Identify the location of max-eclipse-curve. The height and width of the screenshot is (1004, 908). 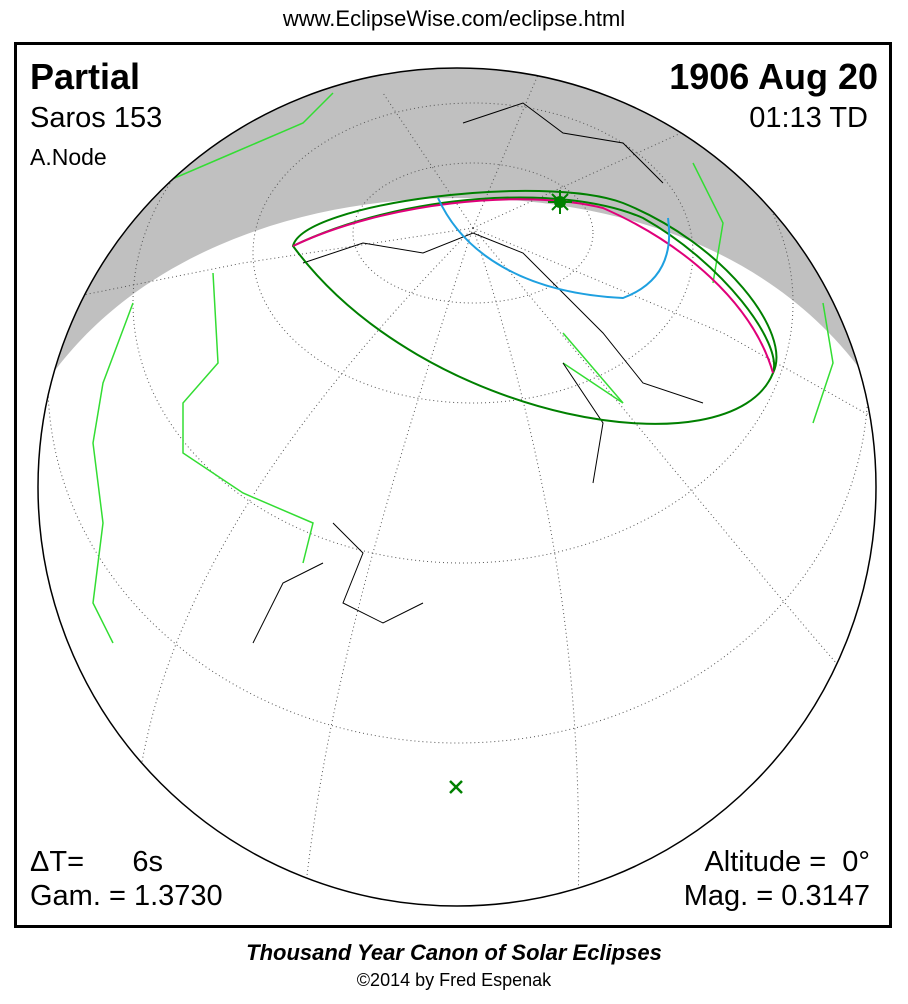
(533, 286).